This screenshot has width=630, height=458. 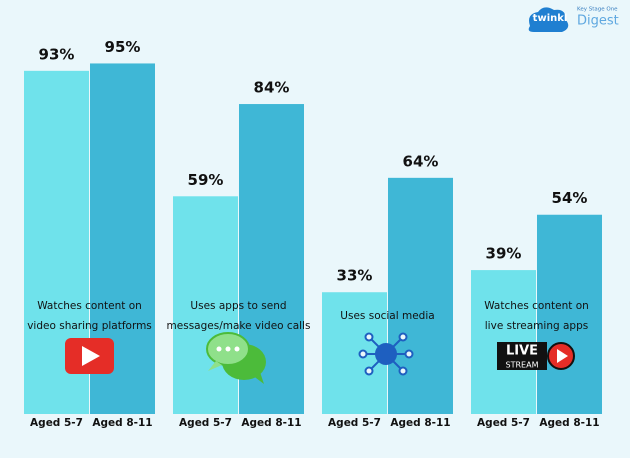 I want to click on live-text: LIVE, so click(x=522, y=351).